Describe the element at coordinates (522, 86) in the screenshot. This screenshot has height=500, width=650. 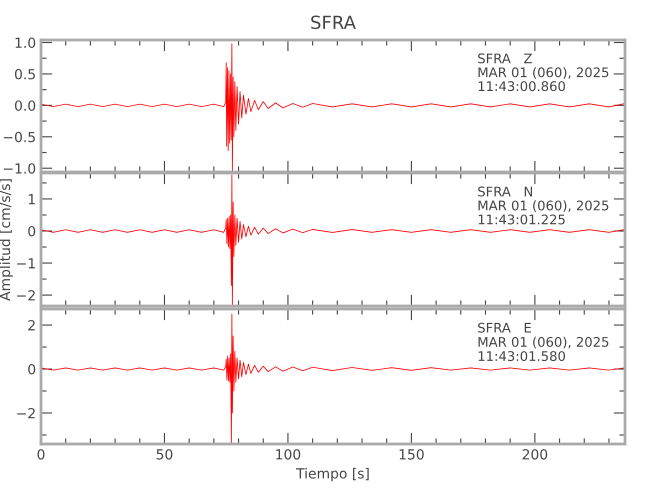
I see `annotation: 11:43:00.860` at that location.